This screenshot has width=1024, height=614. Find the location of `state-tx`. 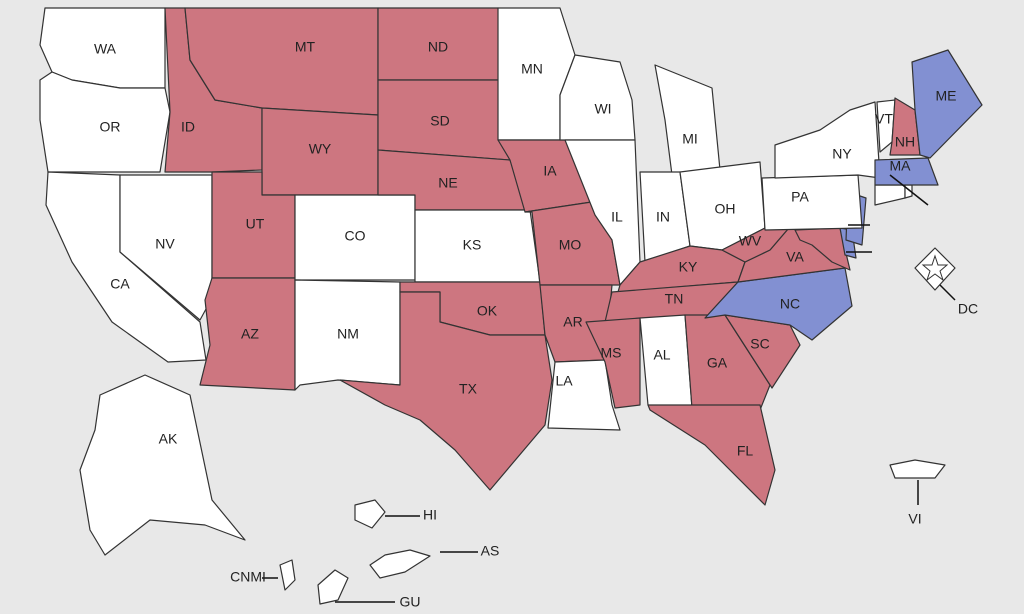

state-tx is located at coordinates (446, 391).